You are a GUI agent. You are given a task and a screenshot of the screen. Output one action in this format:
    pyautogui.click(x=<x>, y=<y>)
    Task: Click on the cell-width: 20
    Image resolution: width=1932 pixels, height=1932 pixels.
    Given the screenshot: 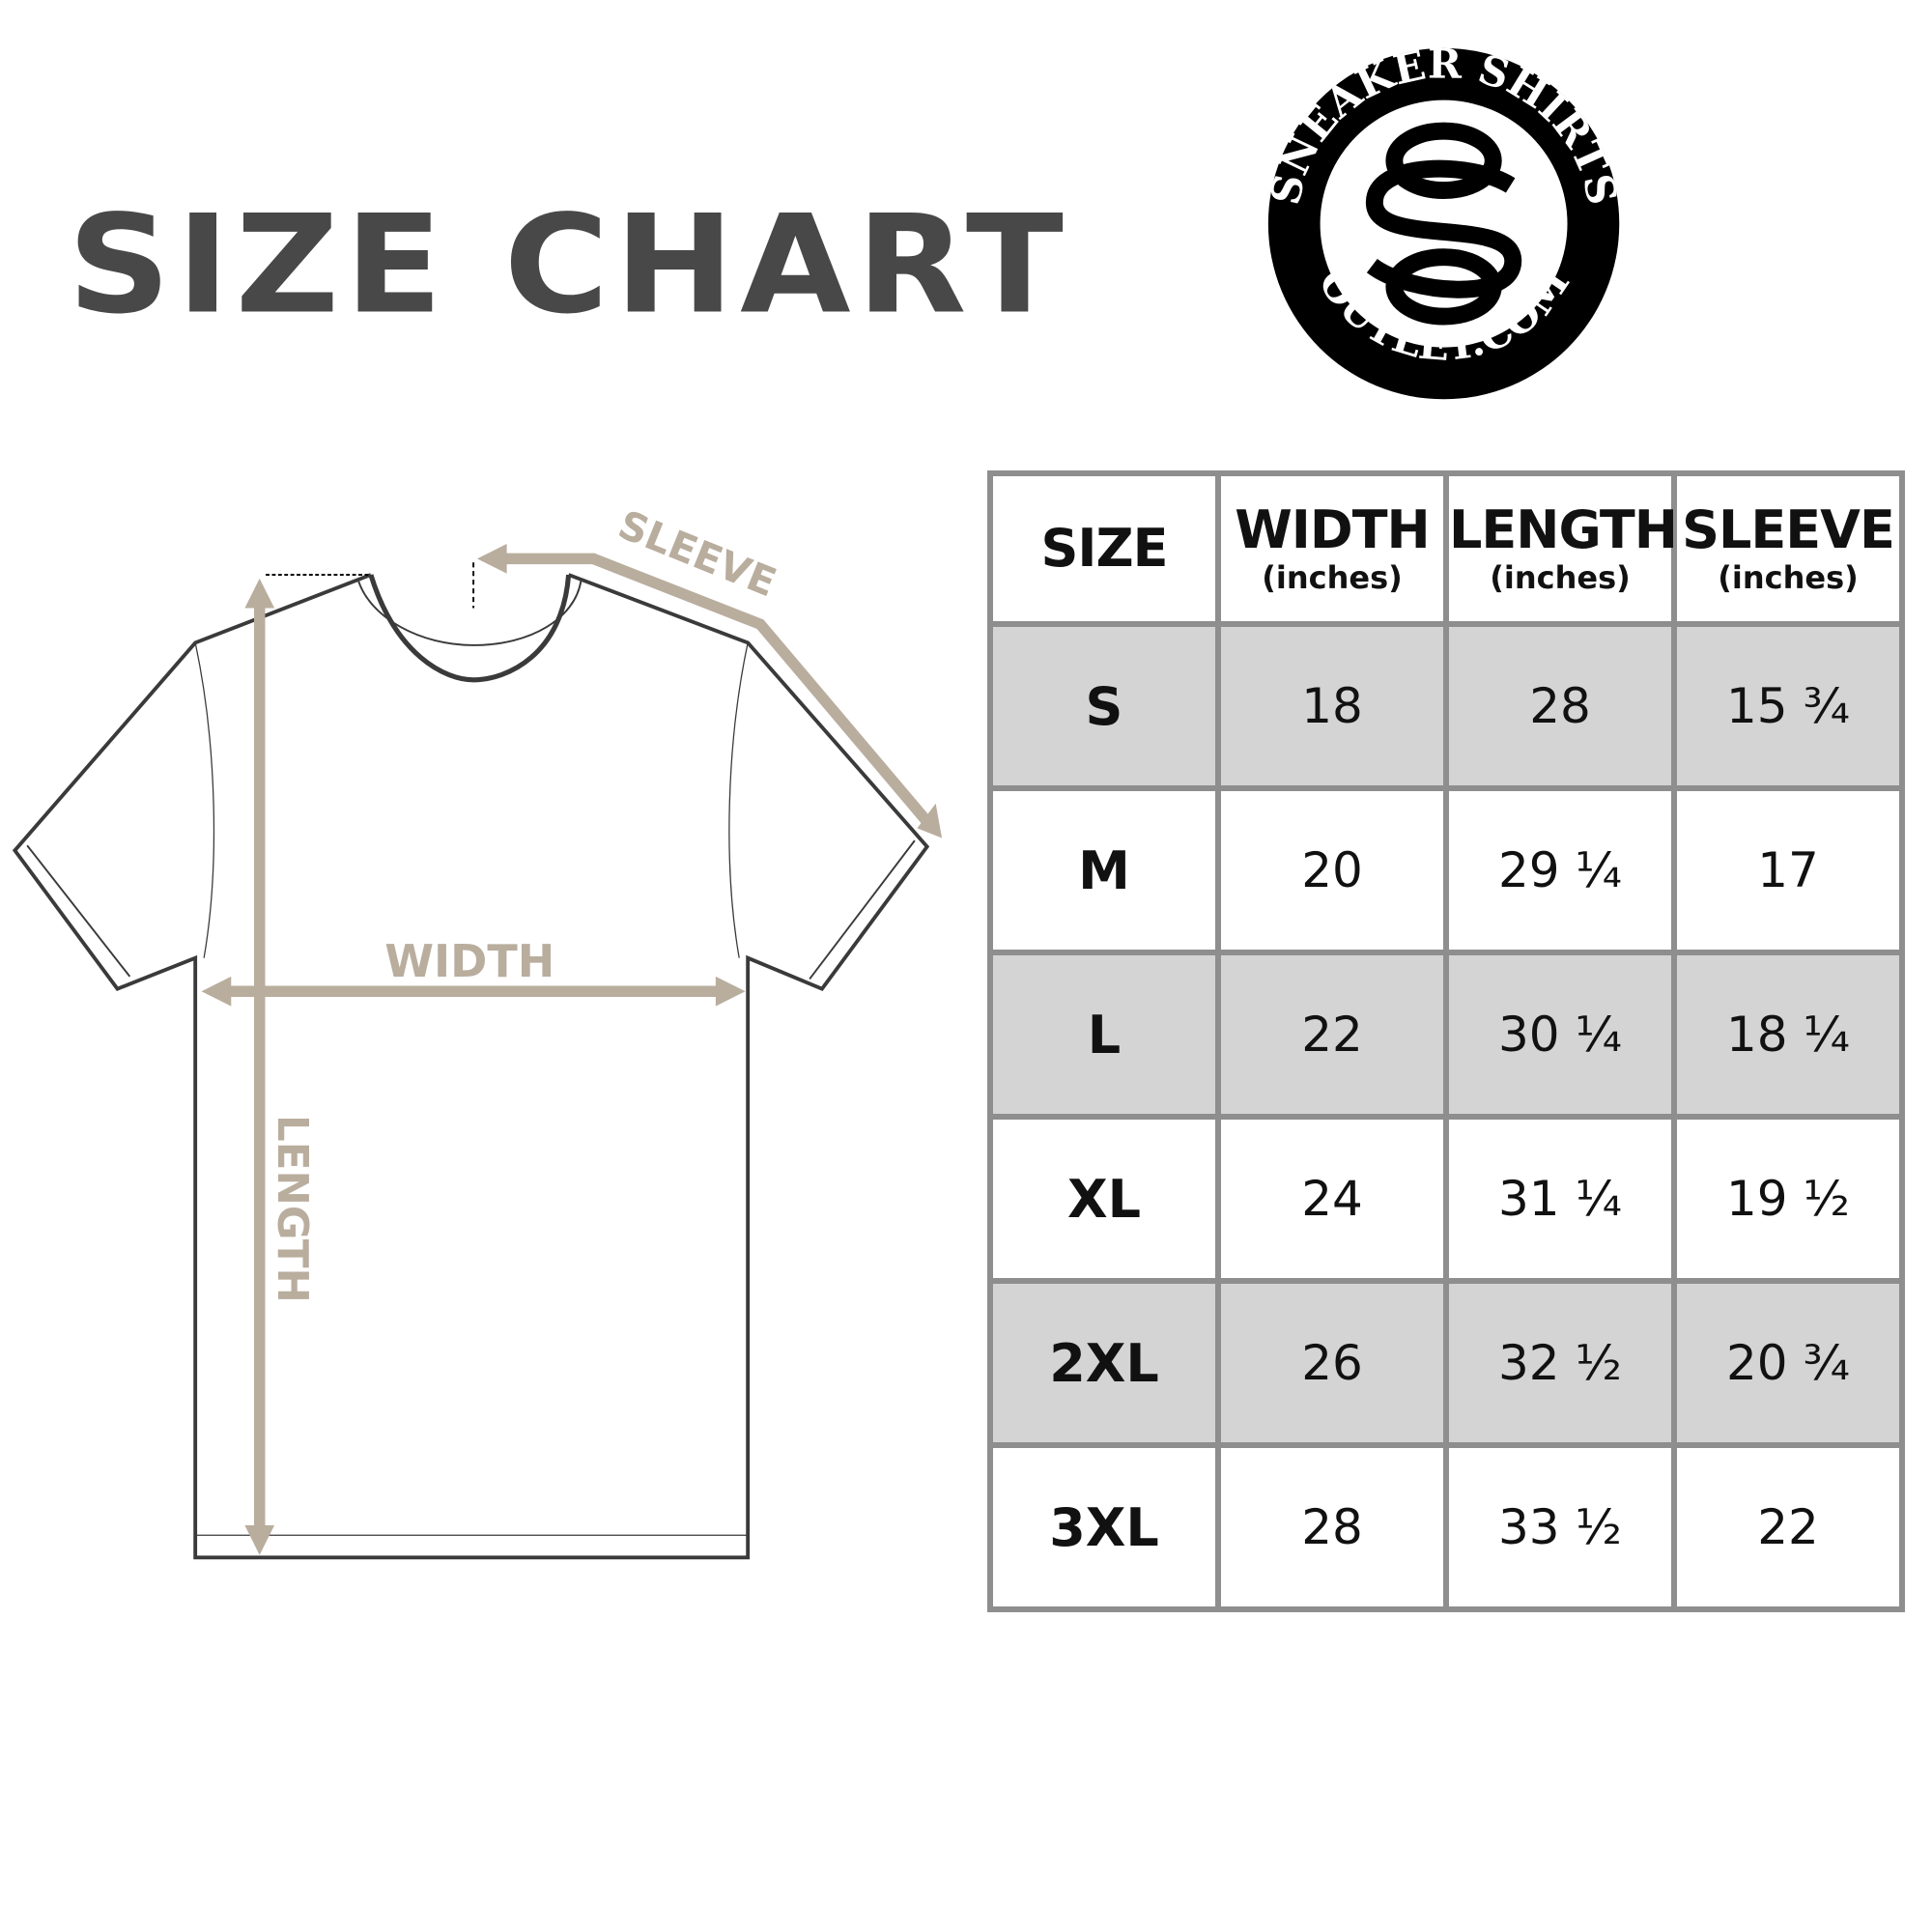 What is the action you would take?
    pyautogui.click(x=1332, y=870)
    